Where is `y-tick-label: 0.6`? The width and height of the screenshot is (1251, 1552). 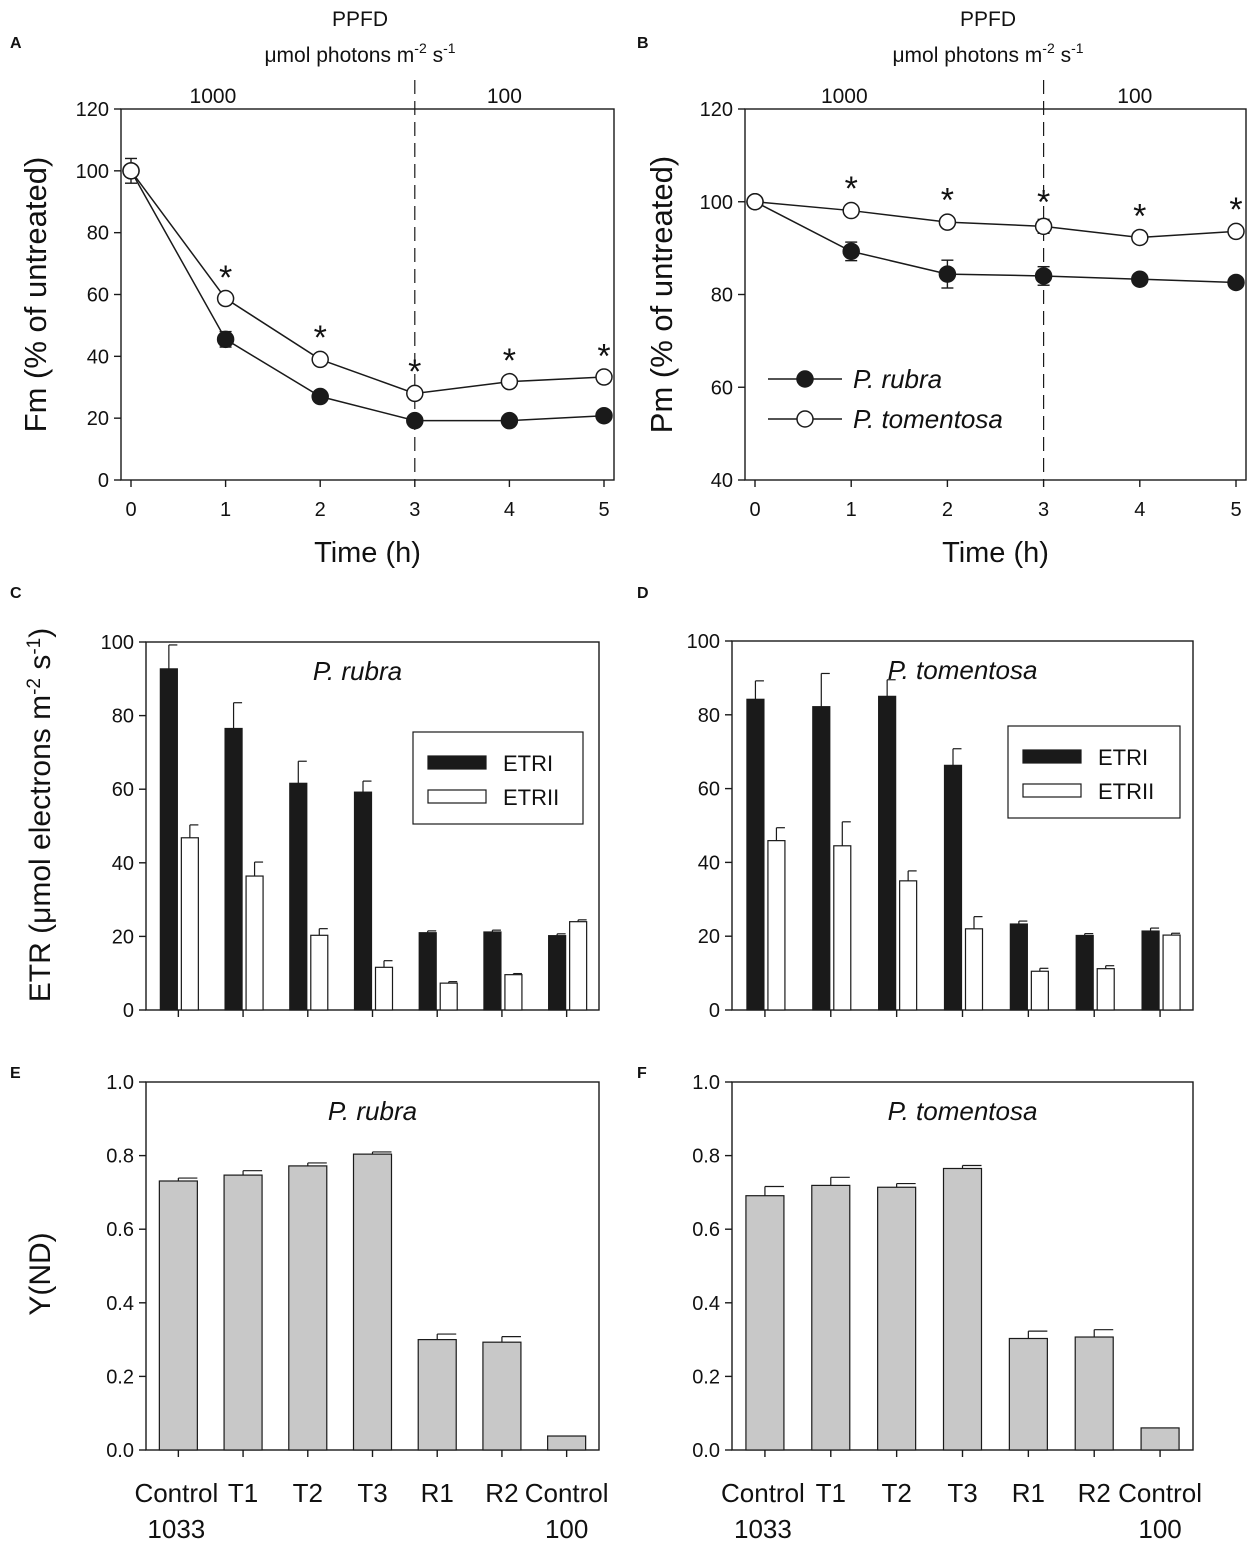
y-tick-label: 0.6 is located at coordinates (120, 1230).